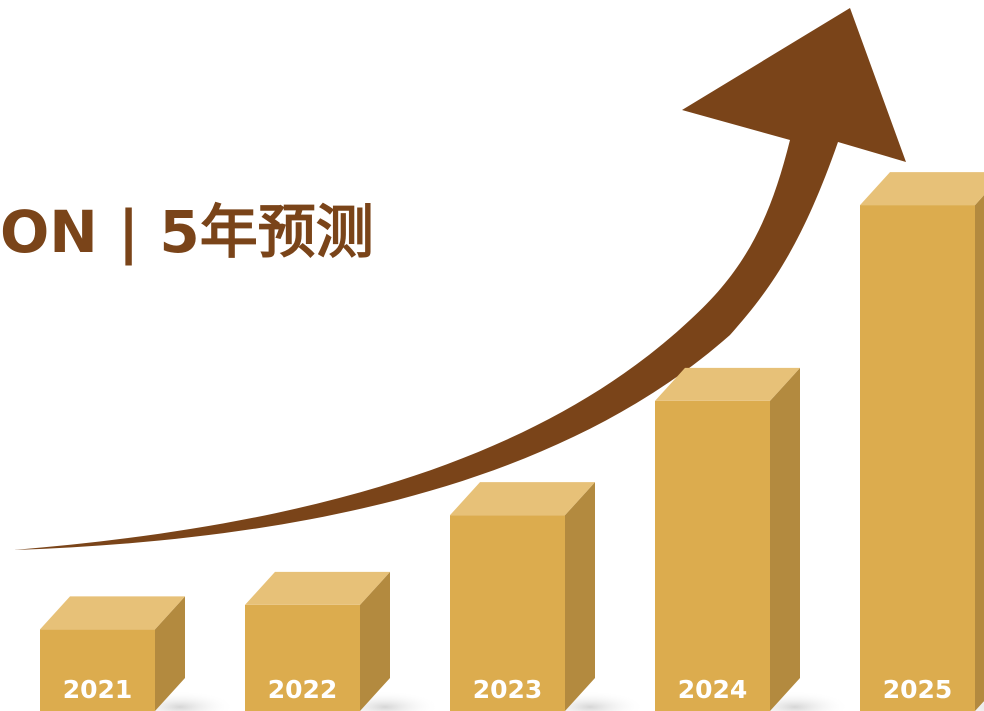 The width and height of the screenshot is (984, 711). What do you see at coordinates (580, 596) in the screenshot?
I see `bar-side-2023` at bounding box center [580, 596].